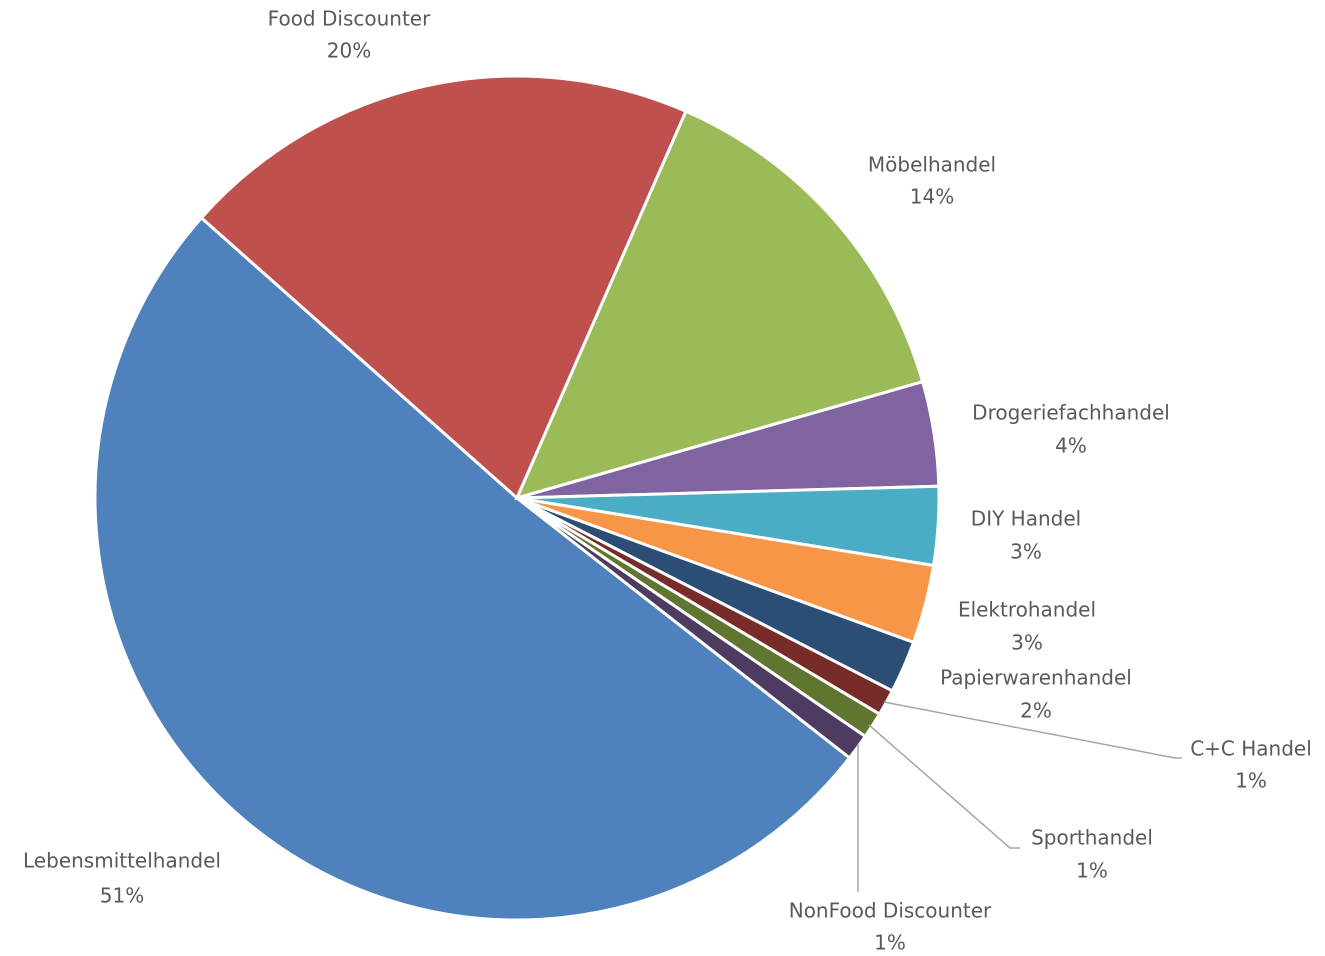 The height and width of the screenshot is (956, 1325). Describe the element at coordinates (1071, 413) in the screenshot. I see `slice-label: Drogeriefachhandel` at that location.